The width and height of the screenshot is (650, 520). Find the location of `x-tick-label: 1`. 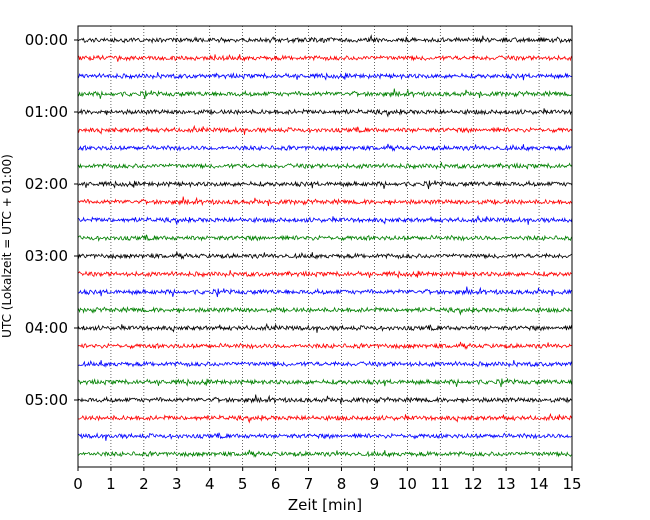

x-tick-label: 1 is located at coordinates (111, 484).